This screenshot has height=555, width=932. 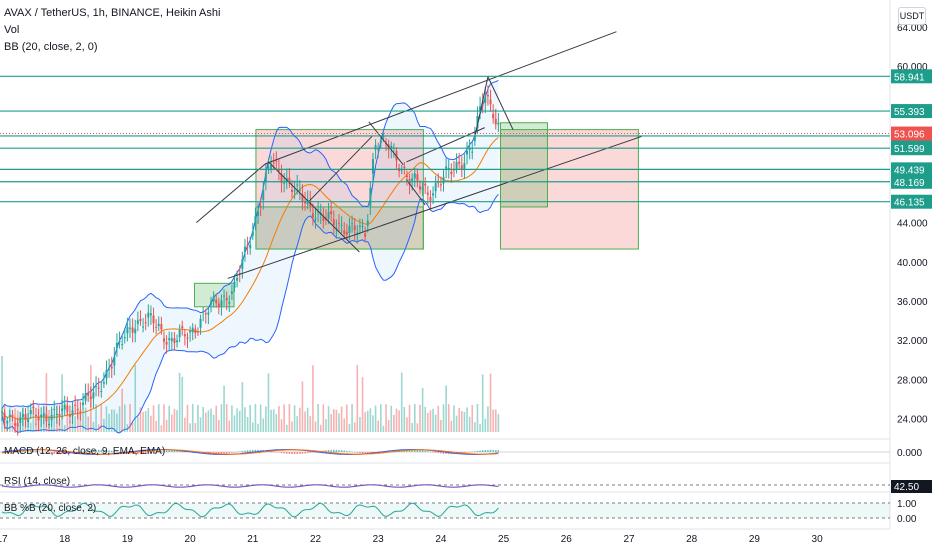 I want to click on spike-right, so click(x=500, y=103).